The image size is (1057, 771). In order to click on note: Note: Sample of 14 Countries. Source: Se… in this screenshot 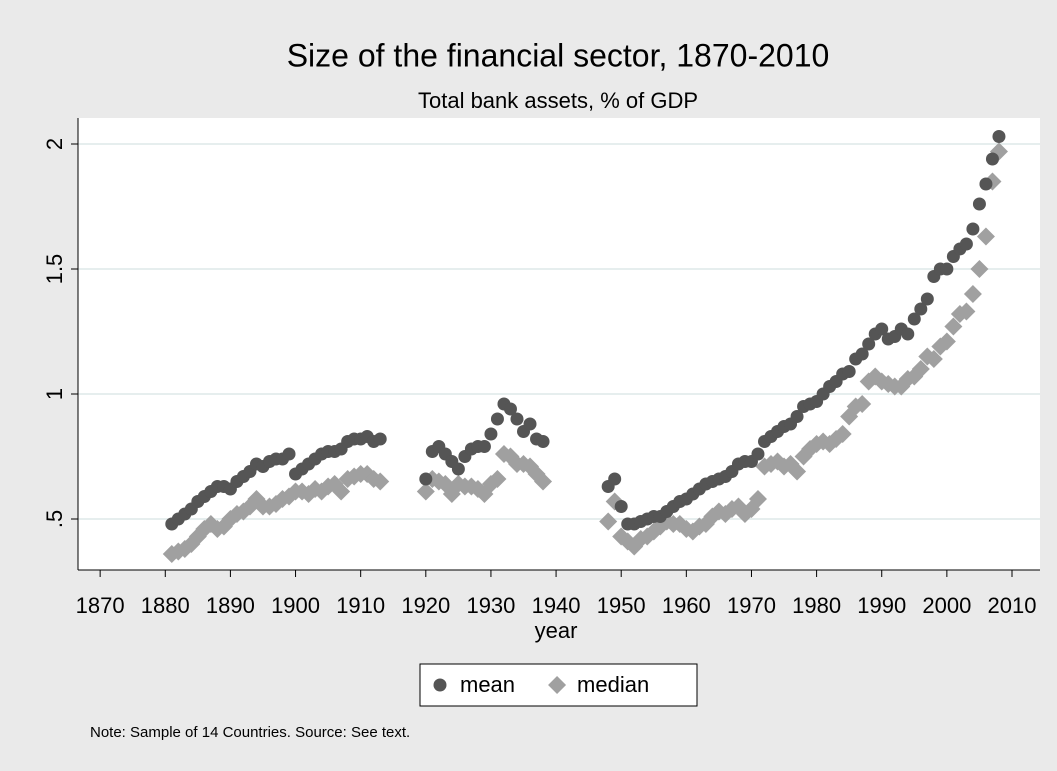, I will do `click(250, 732)`.